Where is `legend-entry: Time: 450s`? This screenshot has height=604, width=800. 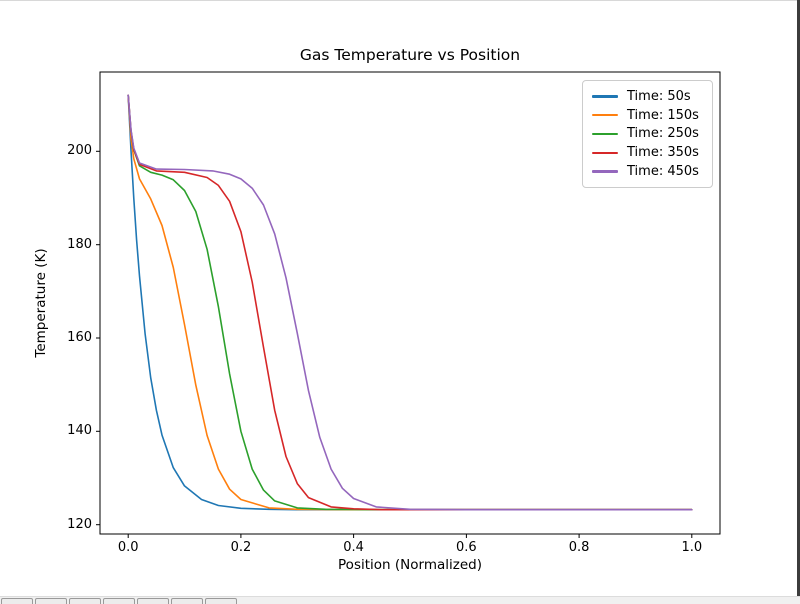 legend-entry: Time: 450s is located at coordinates (649, 171).